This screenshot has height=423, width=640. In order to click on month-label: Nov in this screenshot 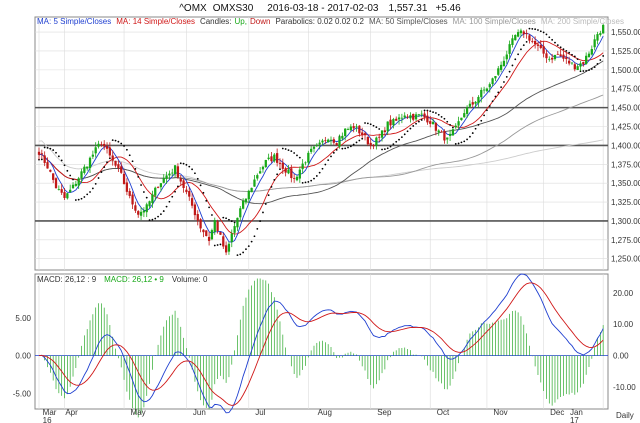, I will do `click(500, 412)`.